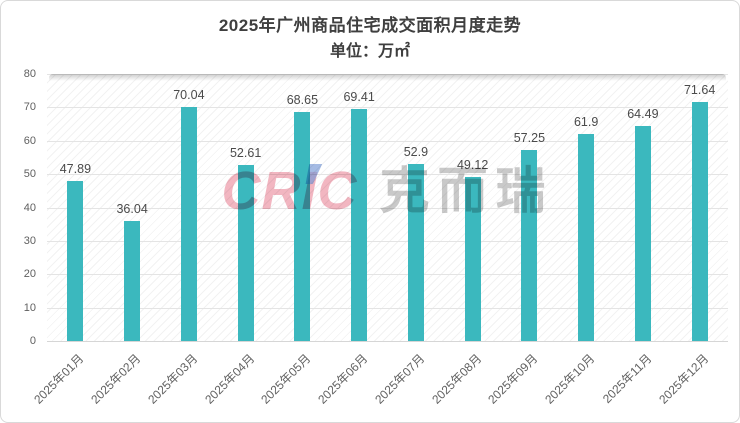 The image size is (740, 423). I want to click on x-axis-label: 2025年11月, so click(627, 378).